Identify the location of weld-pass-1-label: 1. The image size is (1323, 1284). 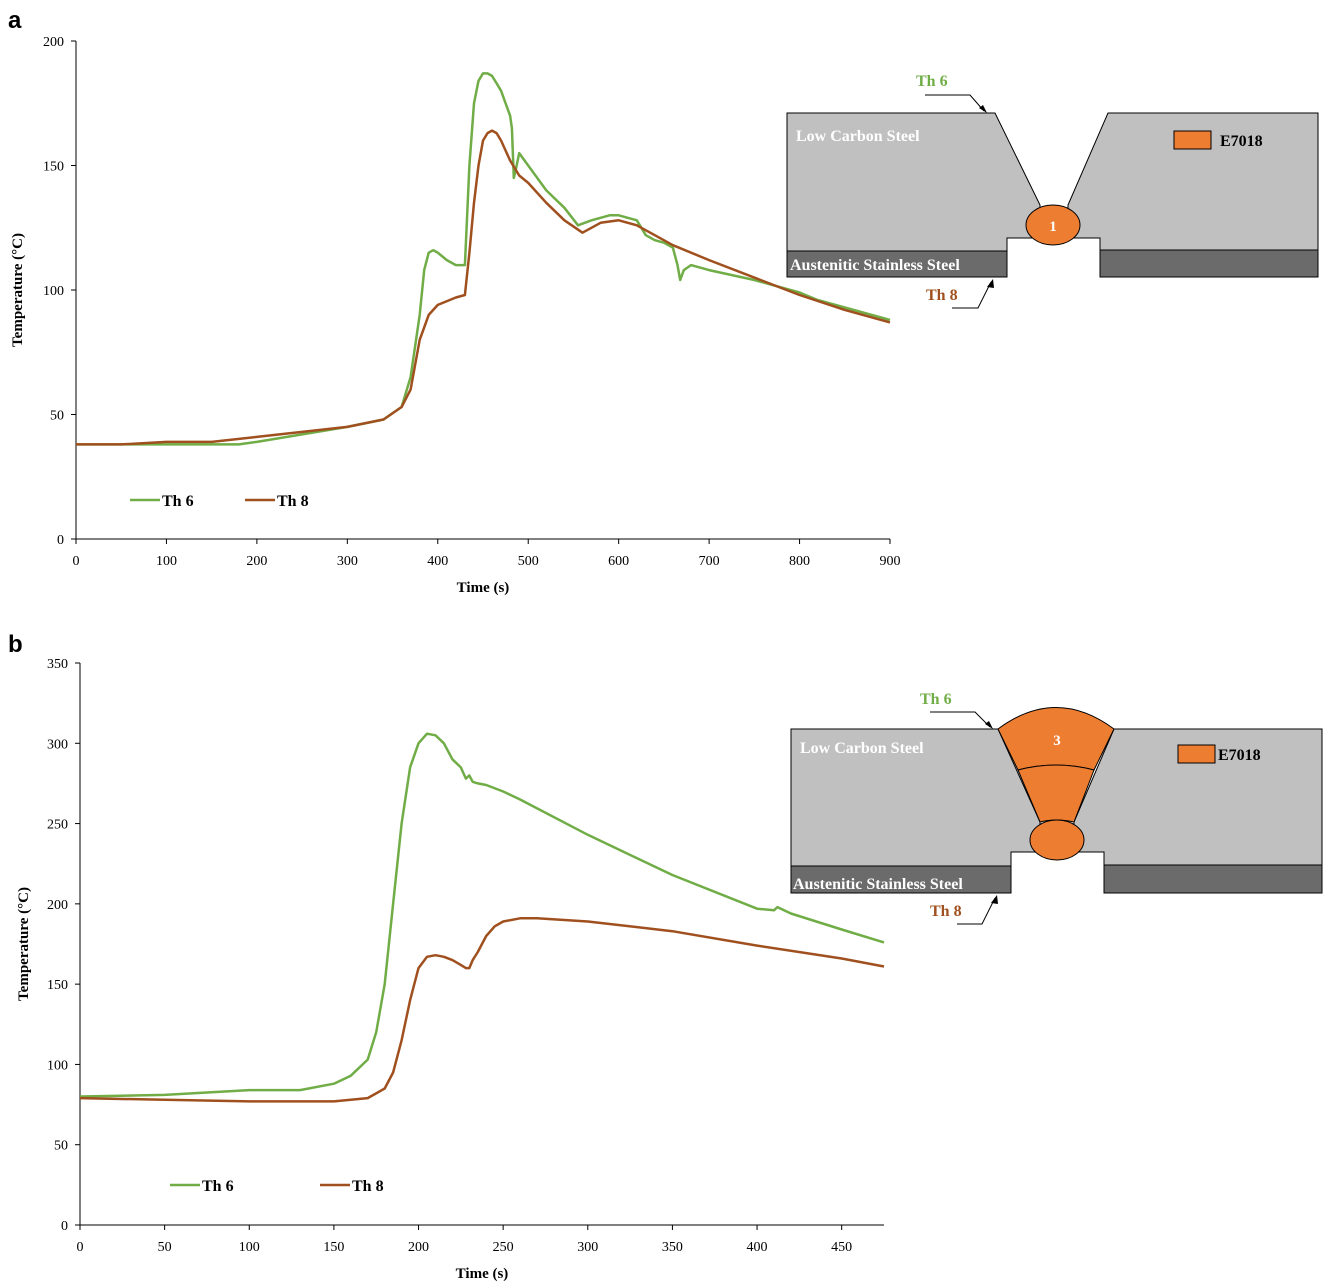
(1053, 227).